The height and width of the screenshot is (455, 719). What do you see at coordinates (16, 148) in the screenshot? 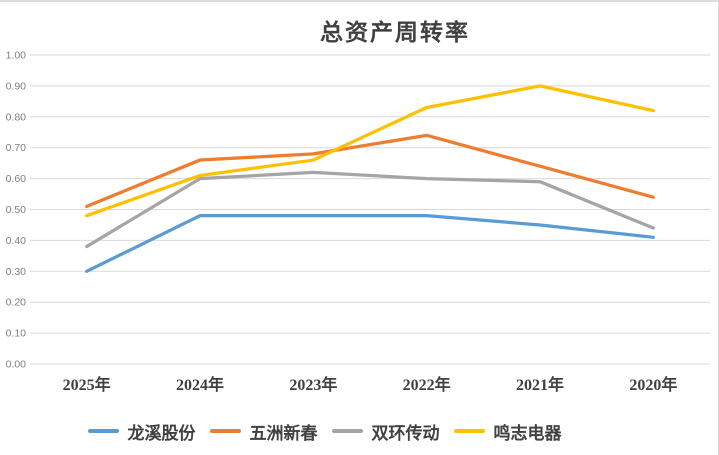
I see `y-tick-label: 0.70` at bounding box center [16, 148].